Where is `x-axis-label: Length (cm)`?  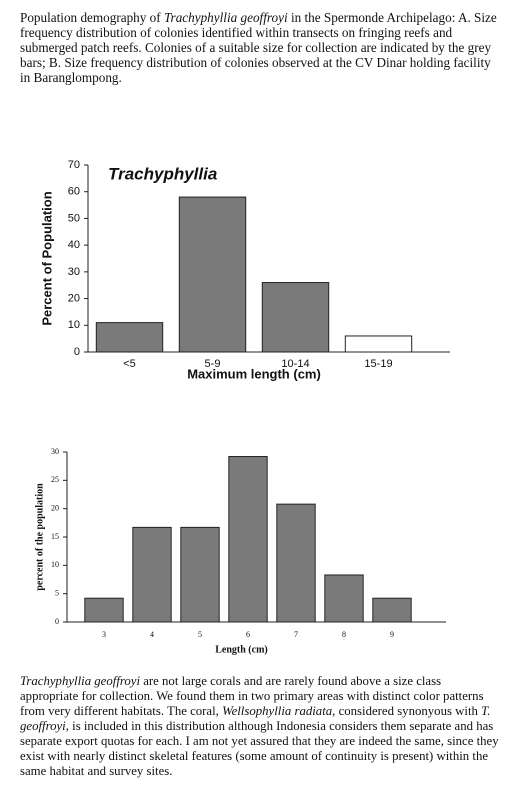
x-axis-label: Length (cm) is located at coordinates (241, 649).